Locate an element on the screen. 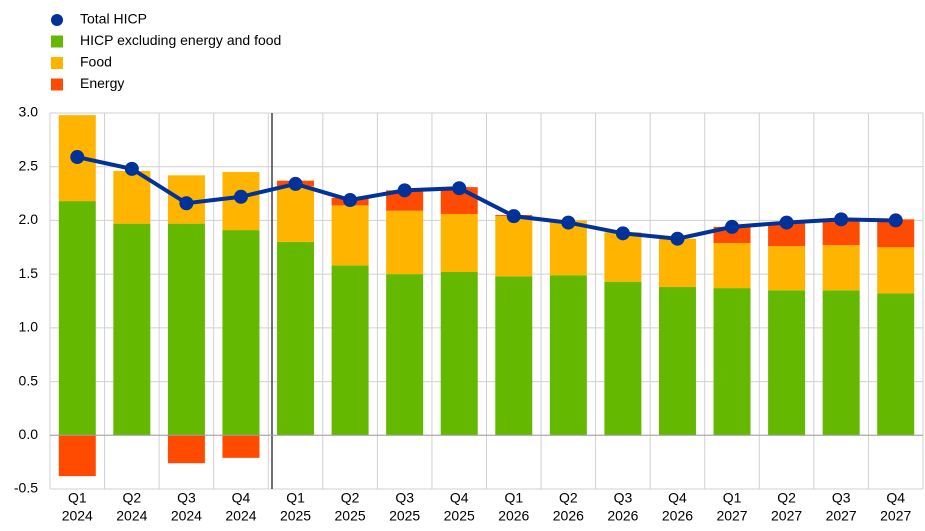 The width and height of the screenshot is (925, 531). y-tick-label: 0.5 is located at coordinates (29, 380).